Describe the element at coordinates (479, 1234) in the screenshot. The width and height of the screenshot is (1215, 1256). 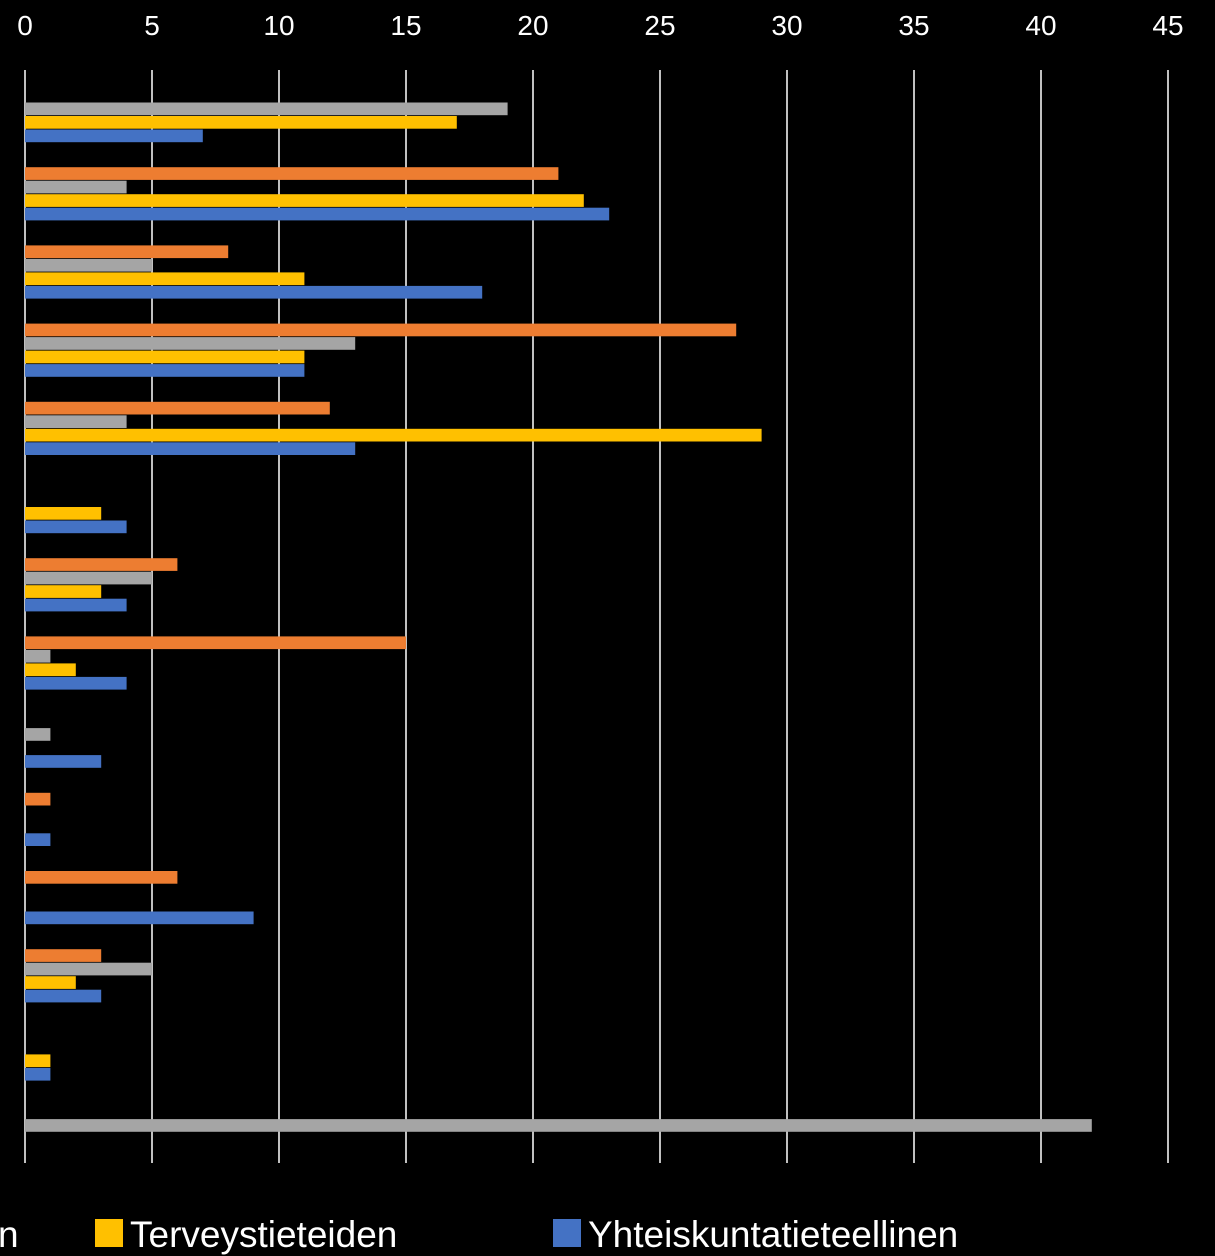
I see `legend: n Terveystieteiden Yhteiskuntatieteellinen` at that location.